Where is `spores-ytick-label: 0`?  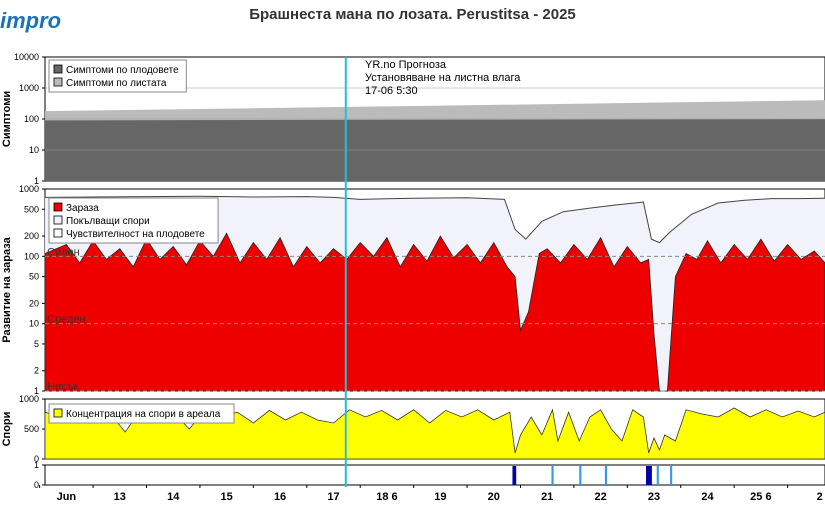
spores-ytick-label: 0 is located at coordinates (36, 459).